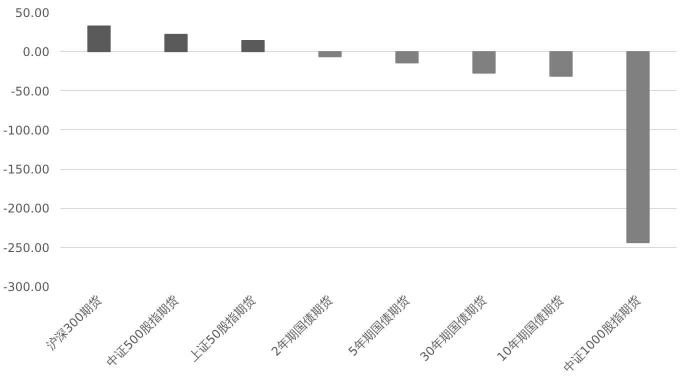 The image size is (686, 386). What do you see at coordinates (26, 209) in the screenshot?
I see `y-tick-label: -200.00` at bounding box center [26, 209].